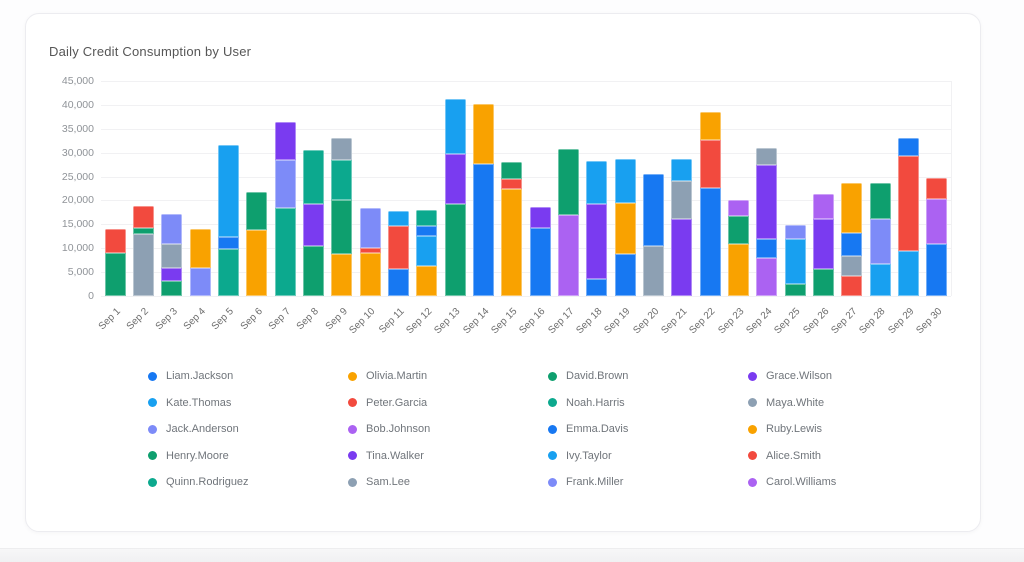  Describe the element at coordinates (648, 456) in the screenshot. I see `legend-item-ivy-taylor: Ivy.Taylor` at that location.